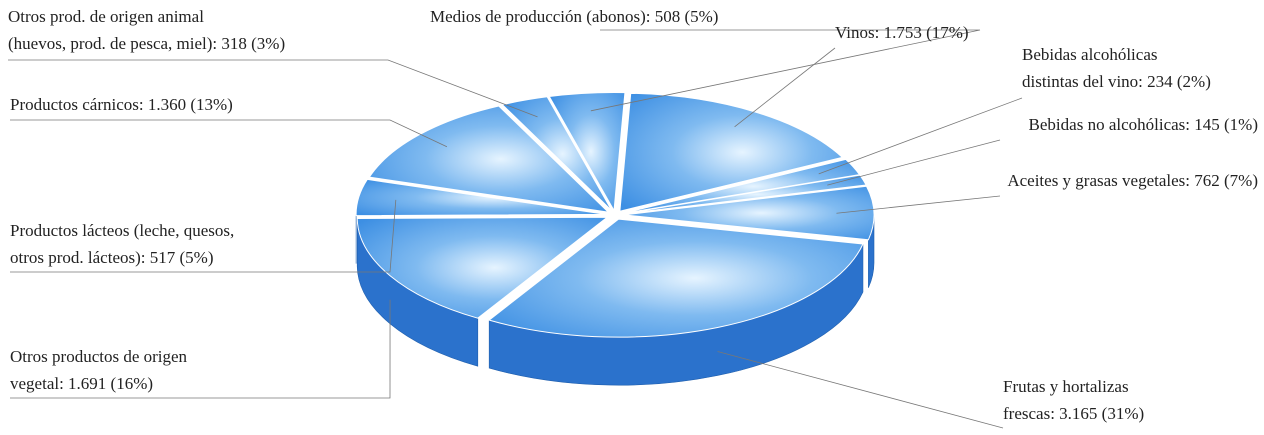 This screenshot has width=1264, height=435. What do you see at coordinates (1066, 386) in the screenshot?
I see `slice-label: Frutas y hortalizas` at bounding box center [1066, 386].